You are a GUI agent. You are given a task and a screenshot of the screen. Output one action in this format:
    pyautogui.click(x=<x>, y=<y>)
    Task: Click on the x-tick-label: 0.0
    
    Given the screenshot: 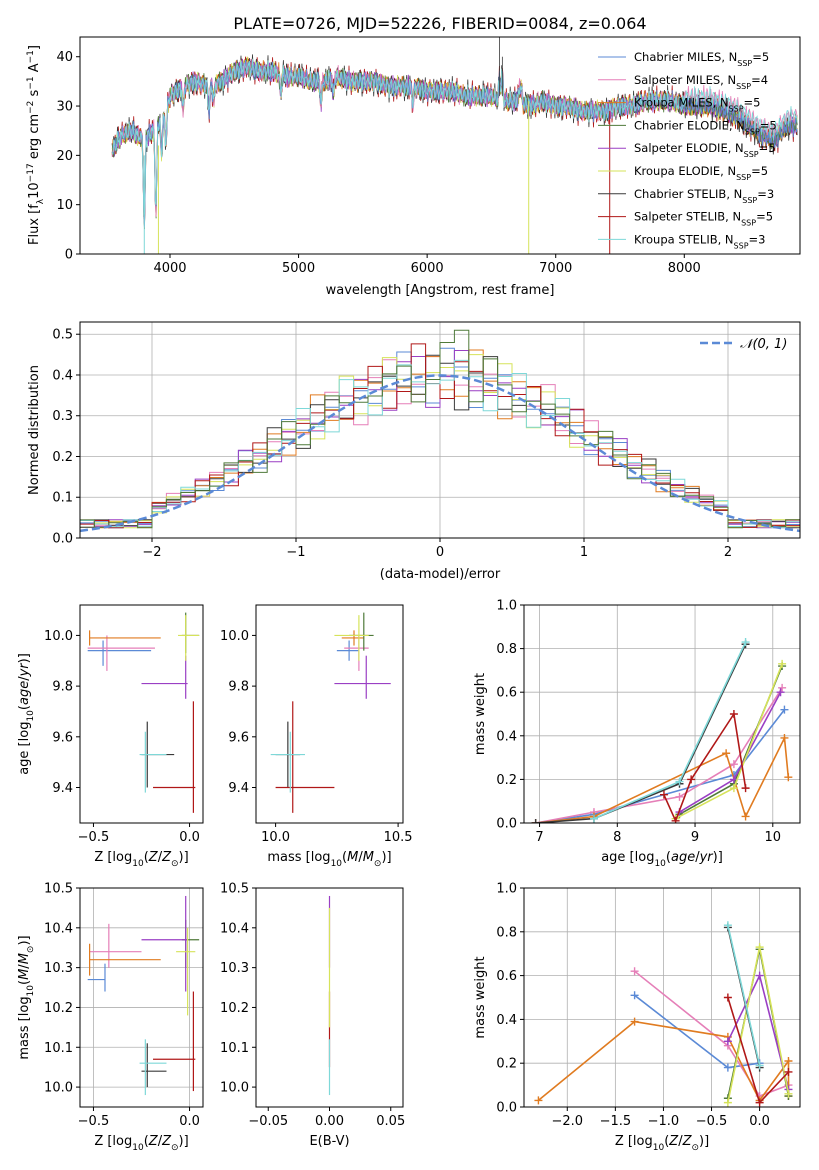 What is the action you would take?
    pyautogui.click(x=759, y=1121)
    